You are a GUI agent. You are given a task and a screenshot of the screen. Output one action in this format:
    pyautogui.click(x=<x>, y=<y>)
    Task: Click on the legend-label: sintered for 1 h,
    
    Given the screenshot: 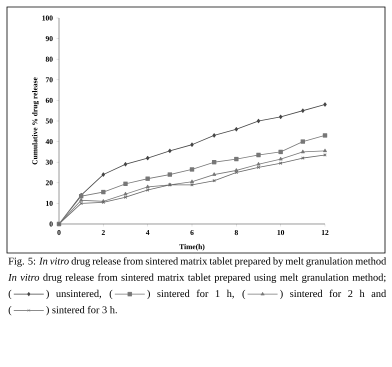 What is the action you would take?
    pyautogui.click(x=195, y=294)
    